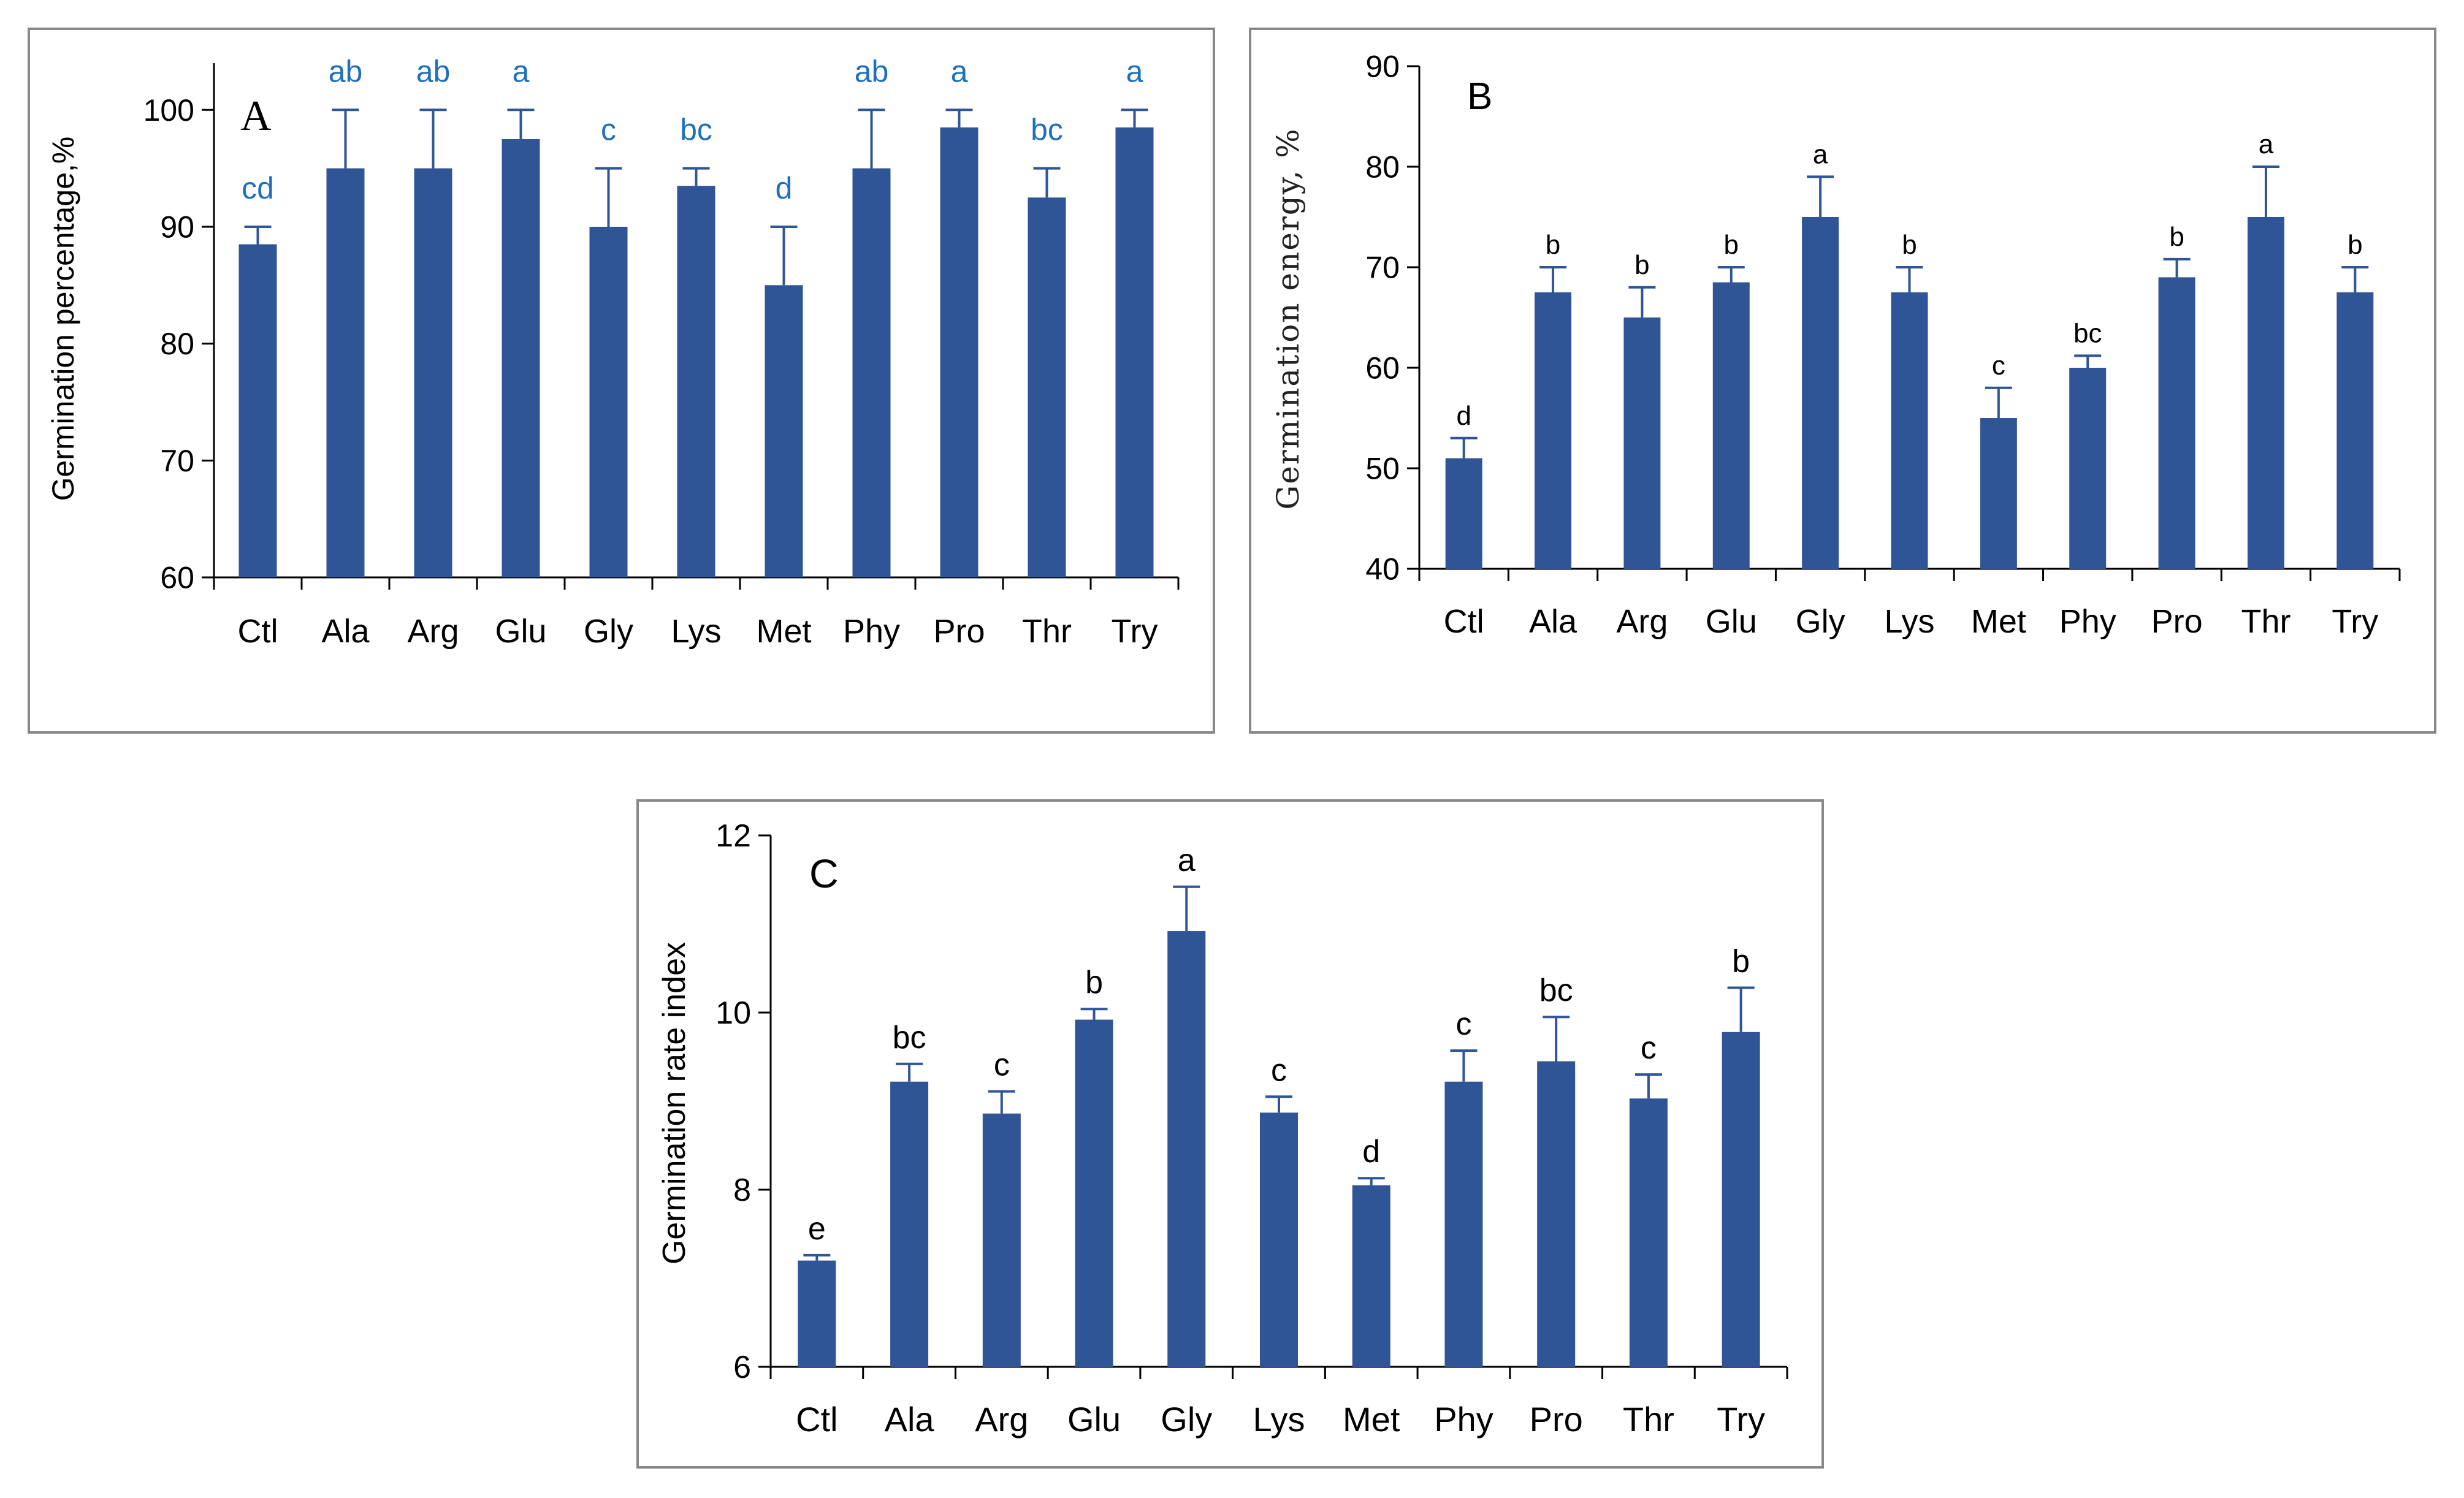 The image size is (2464, 1498). I want to click on panel-a-y-tick-label: 80, so click(177, 344).